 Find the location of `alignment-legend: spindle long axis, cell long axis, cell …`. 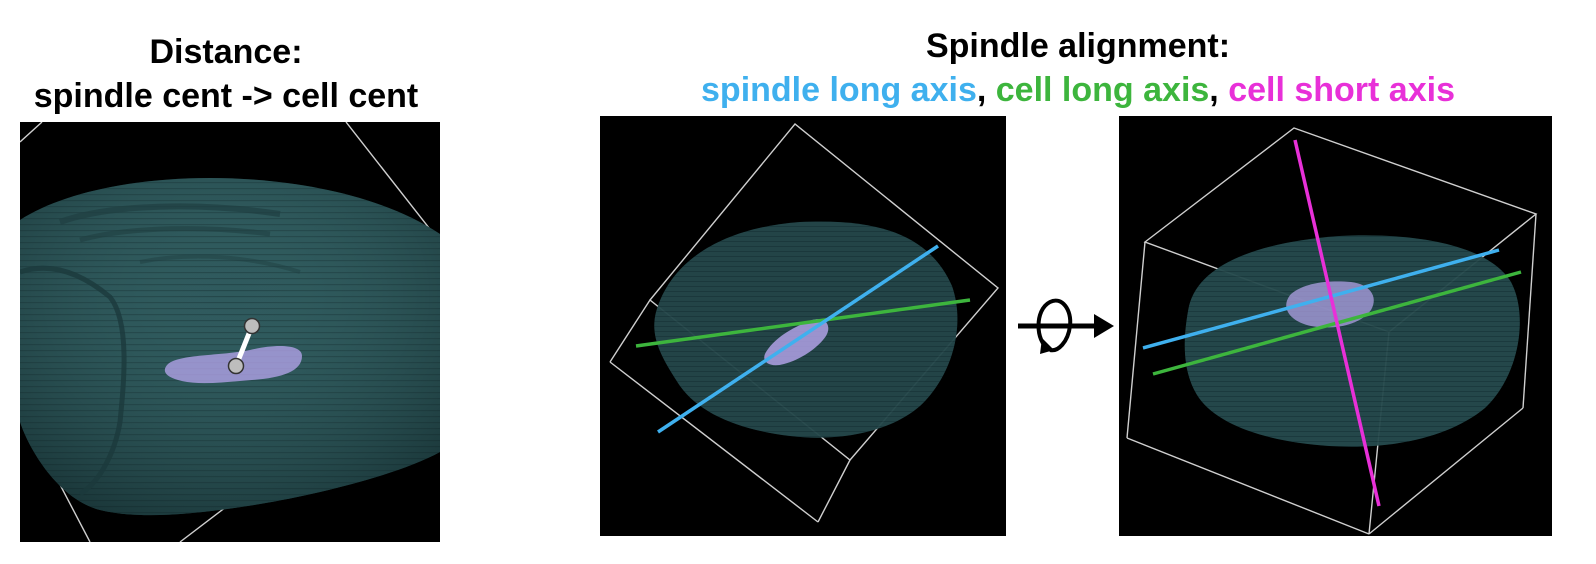

alignment-legend: spindle long axis, cell long axis, cell … is located at coordinates (1078, 90).